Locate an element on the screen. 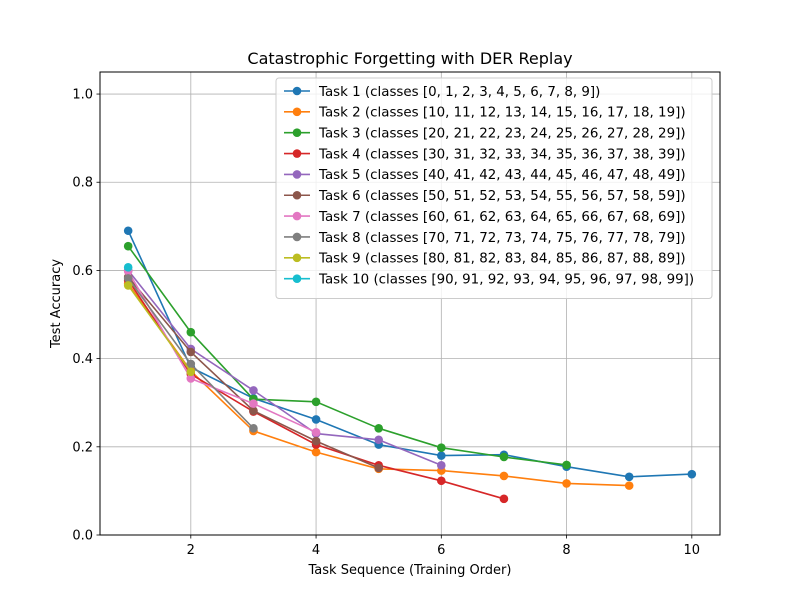 The height and width of the screenshot is (600, 800). x-axis-ticks: 2 4 6 8 10 is located at coordinates (443, 546).